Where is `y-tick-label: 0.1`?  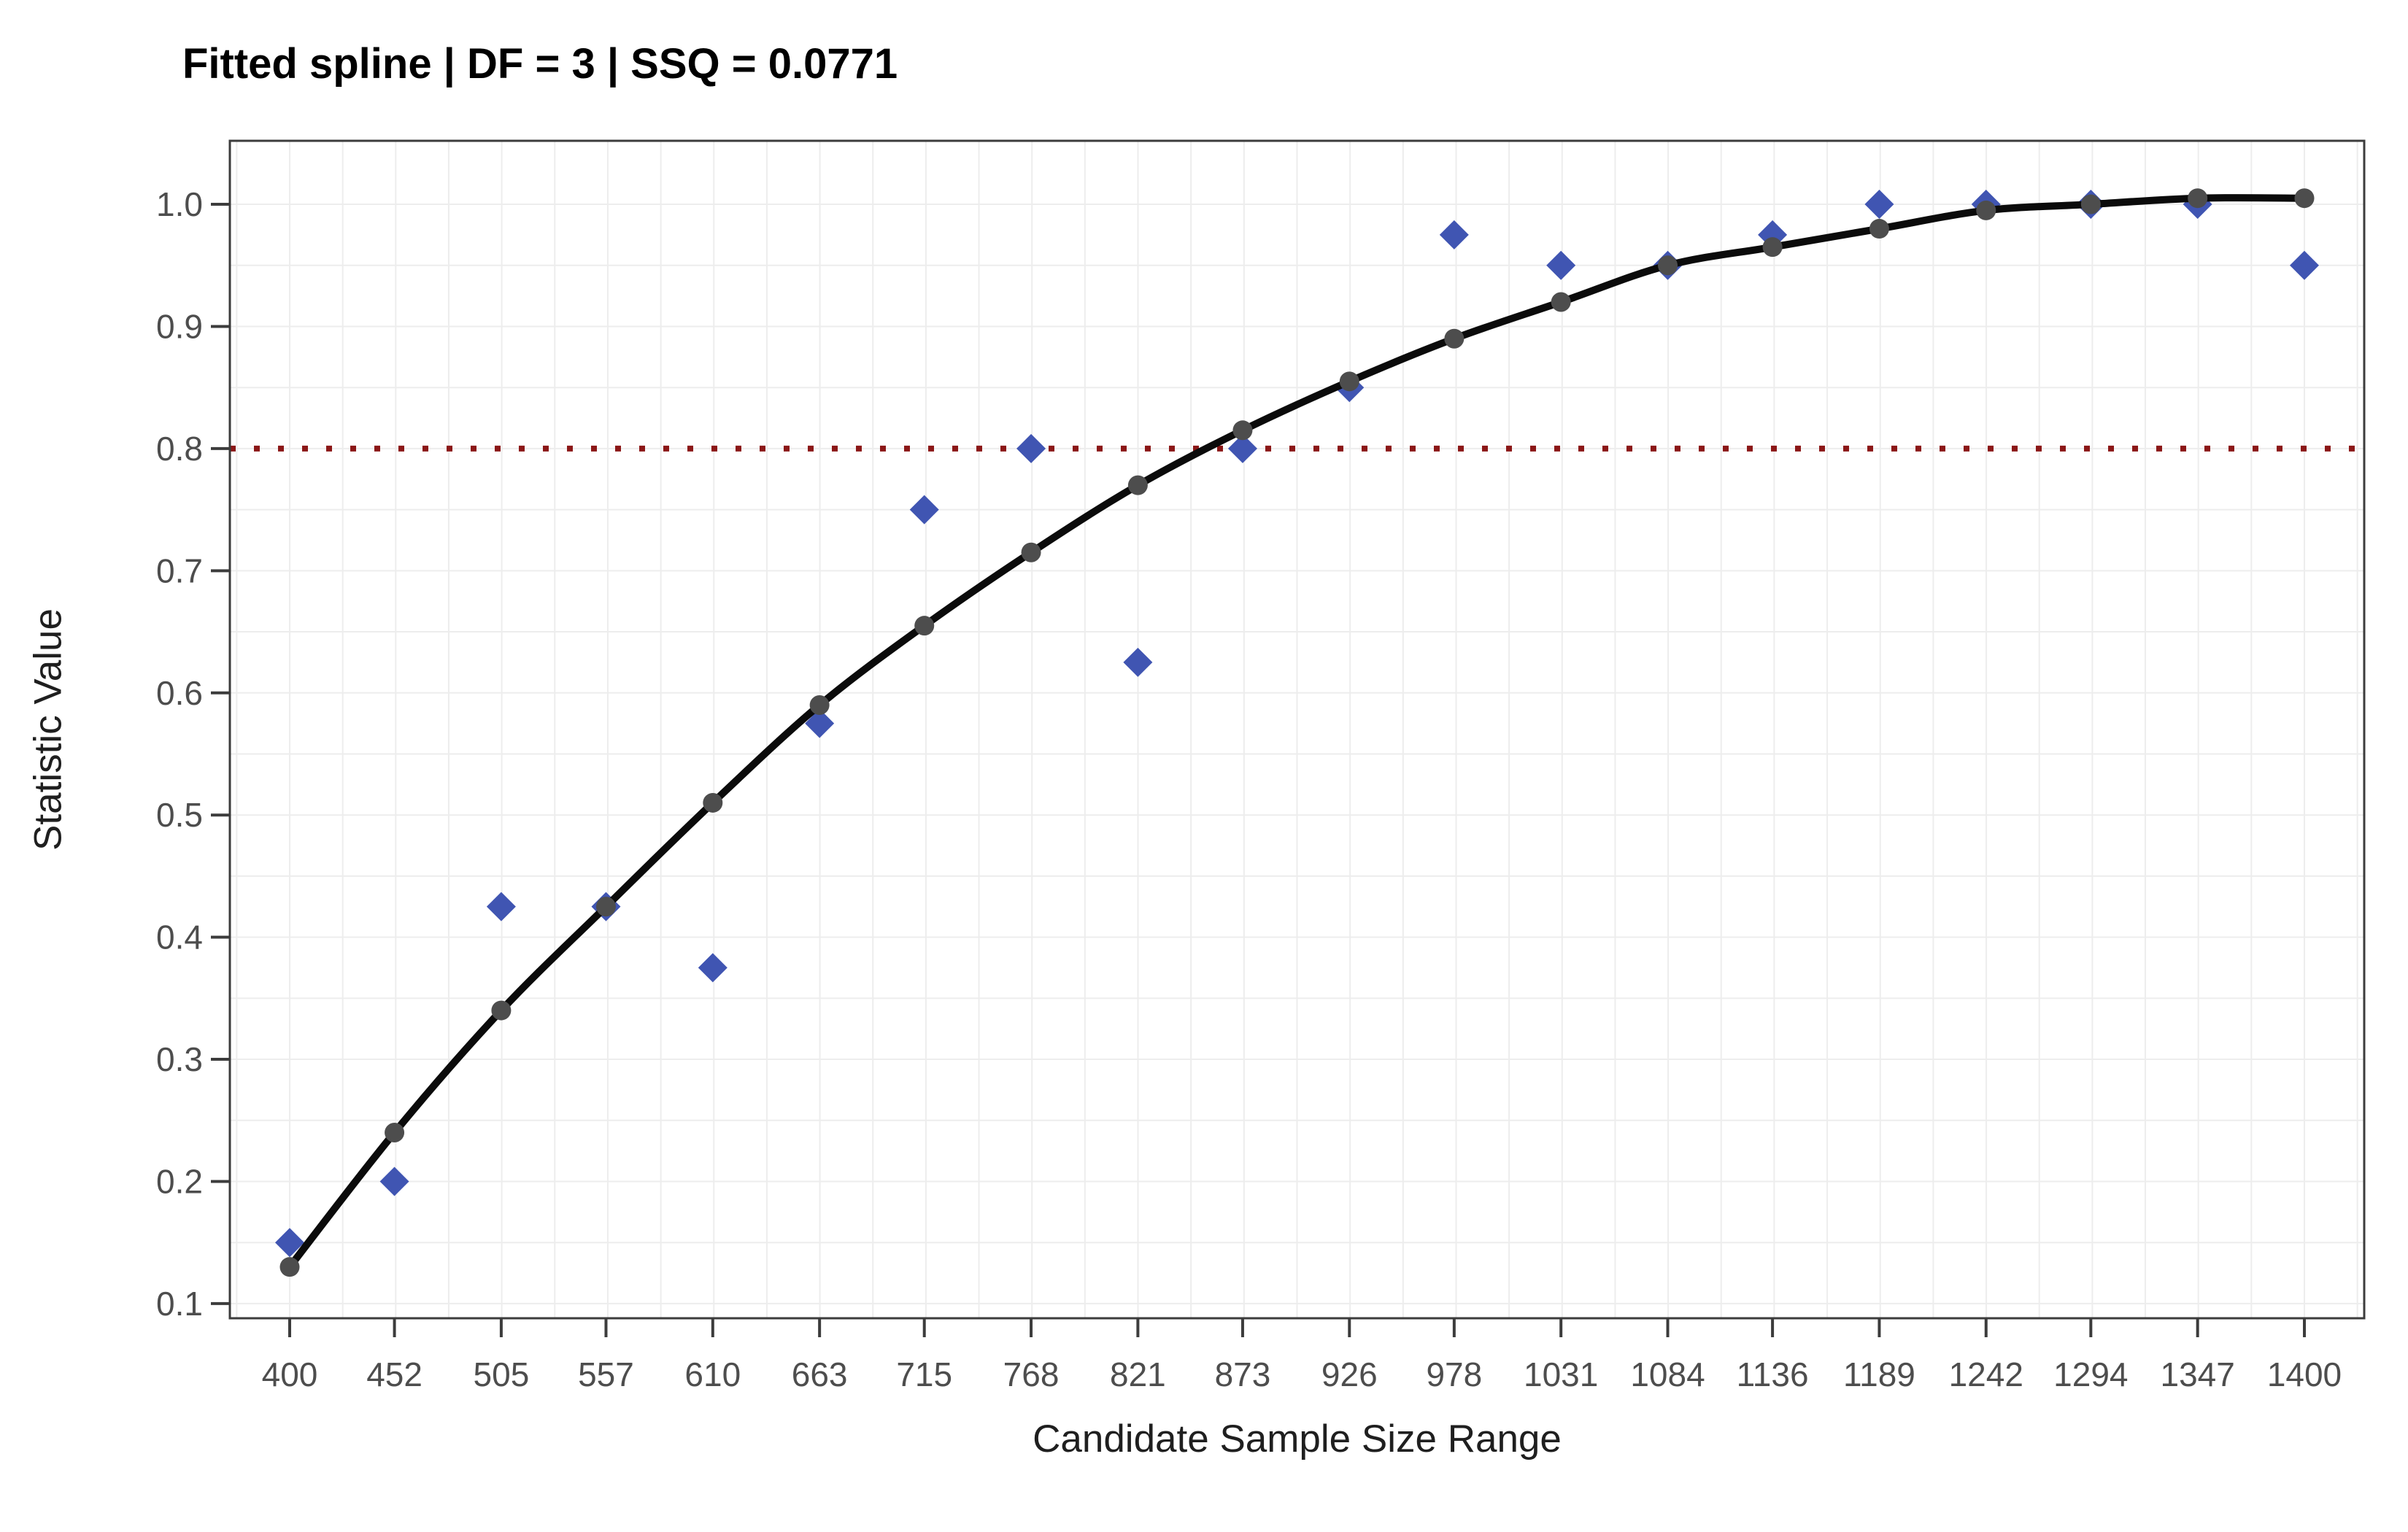 y-tick-label: 0.1 is located at coordinates (179, 1304).